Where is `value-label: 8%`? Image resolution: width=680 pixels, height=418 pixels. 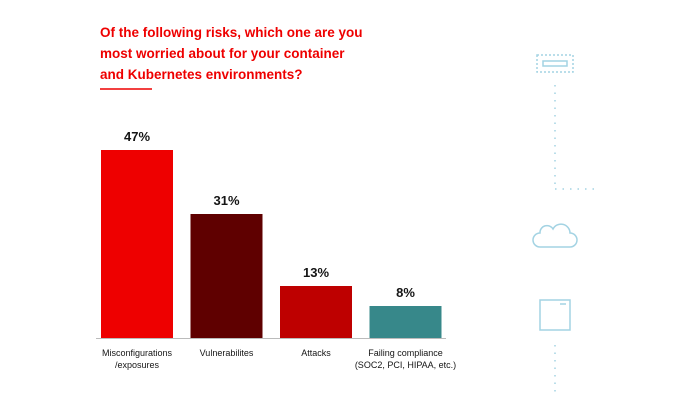 value-label: 8% is located at coordinates (405, 292).